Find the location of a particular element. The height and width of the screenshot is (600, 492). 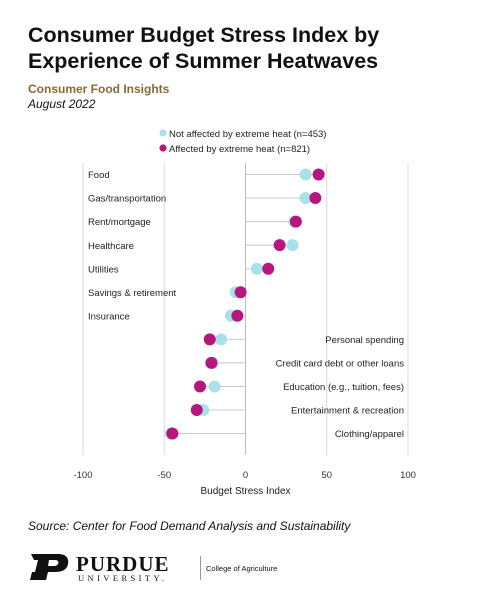

category-label: Education (e.g., tuition, fees) is located at coordinates (343, 387).